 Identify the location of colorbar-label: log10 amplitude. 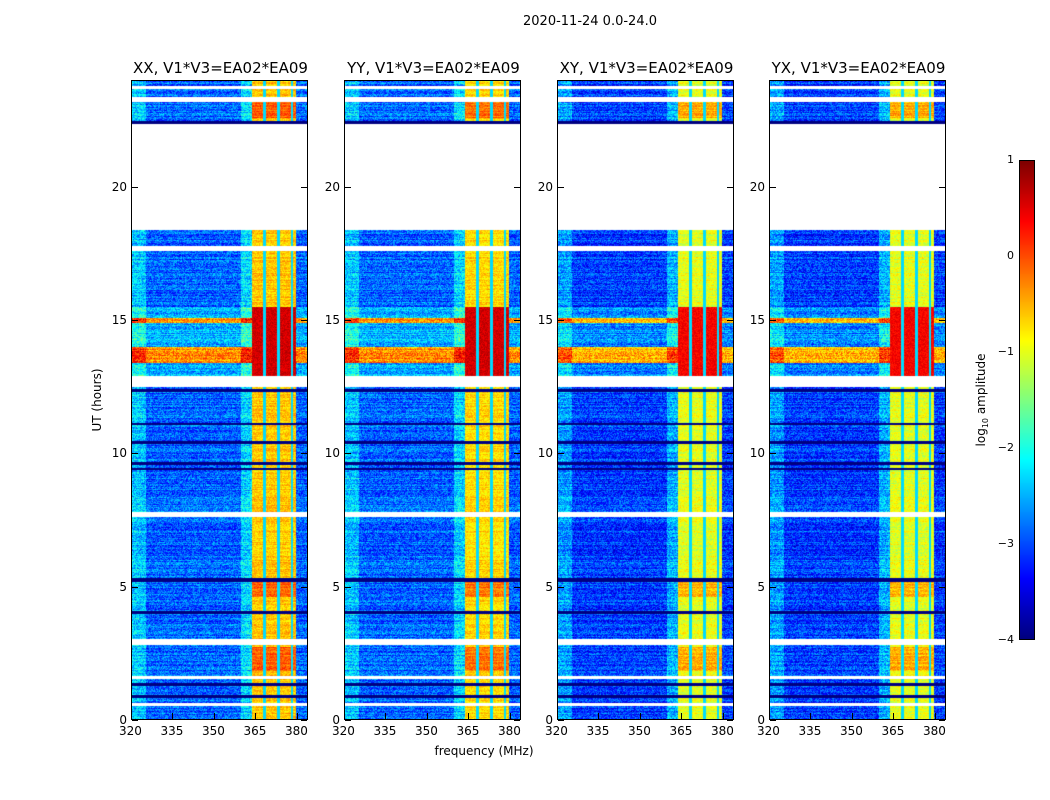
(982, 400).